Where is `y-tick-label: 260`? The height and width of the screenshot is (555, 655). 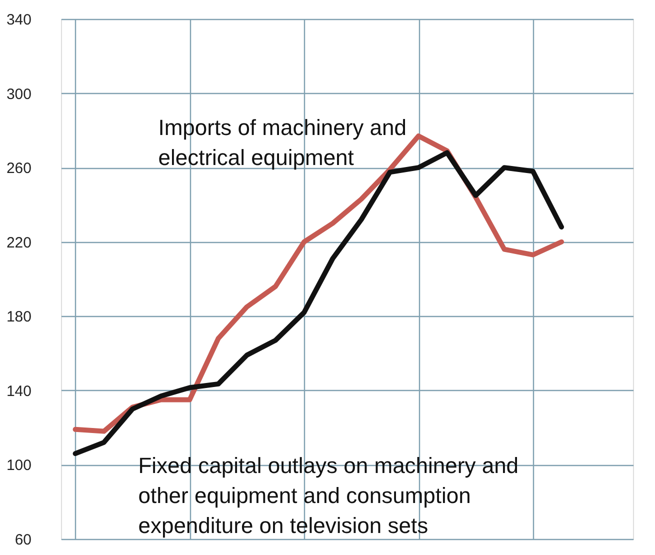 y-tick-label: 260 is located at coordinates (19, 169).